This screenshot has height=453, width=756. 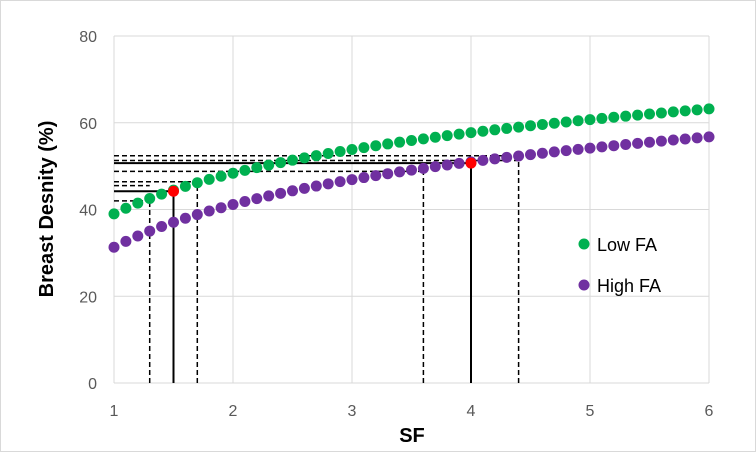 I want to click on y-tick-label: 60, so click(x=88, y=124).